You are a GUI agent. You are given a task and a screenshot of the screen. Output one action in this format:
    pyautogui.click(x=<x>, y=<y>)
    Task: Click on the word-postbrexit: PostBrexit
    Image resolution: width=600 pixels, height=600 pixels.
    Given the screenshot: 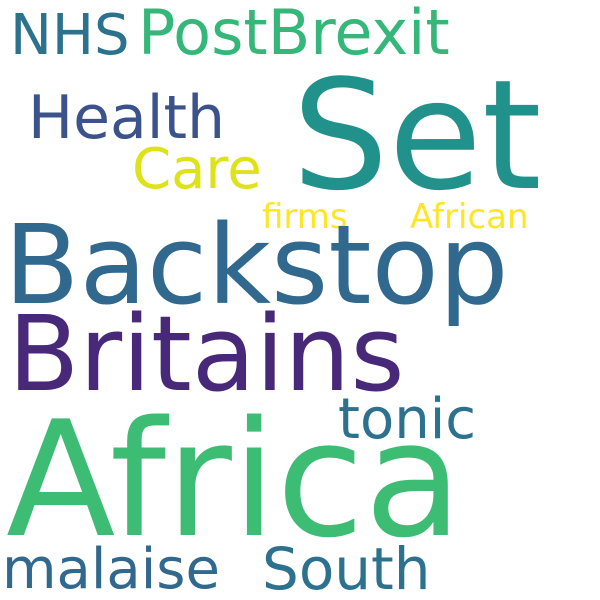 What is the action you would take?
    pyautogui.click(x=294, y=34)
    